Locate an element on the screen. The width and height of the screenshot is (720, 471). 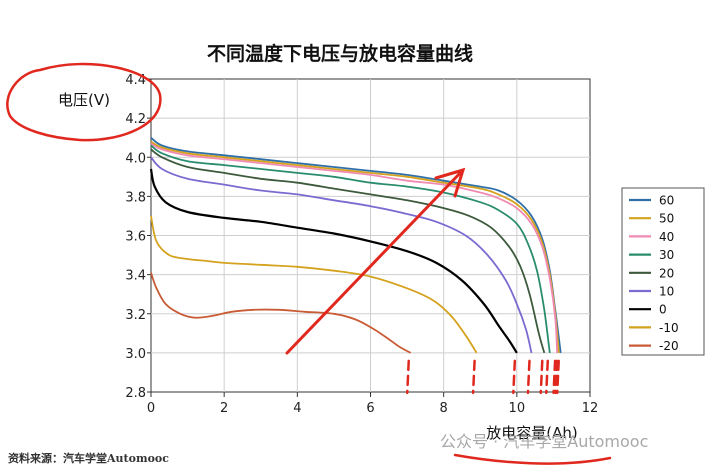
y-tick-label: 3.0 is located at coordinates (135, 354).